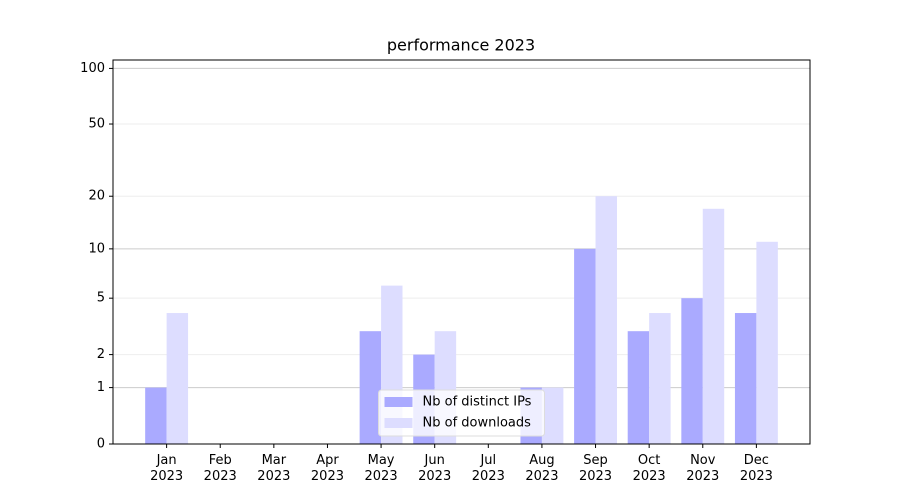  What do you see at coordinates (220, 468) in the screenshot?
I see `x-tick-label: Feb 2023` at bounding box center [220, 468].